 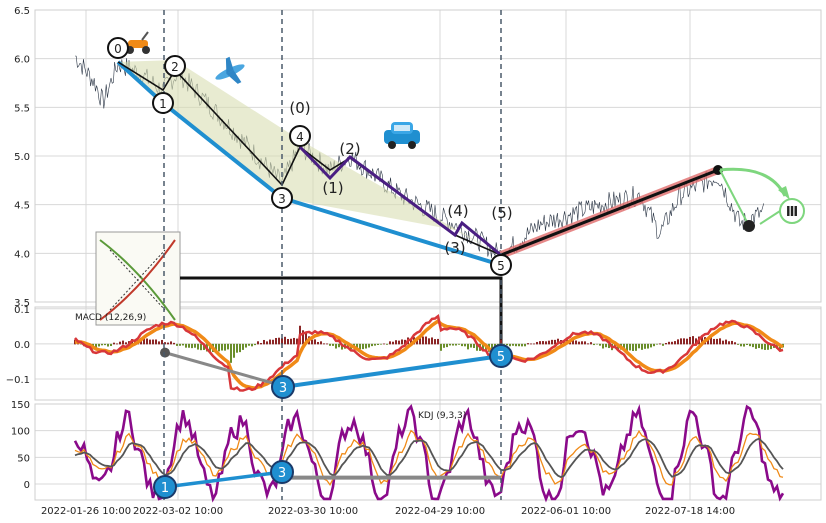 I want to click on macd-signal-line, so click(x=429, y=354).